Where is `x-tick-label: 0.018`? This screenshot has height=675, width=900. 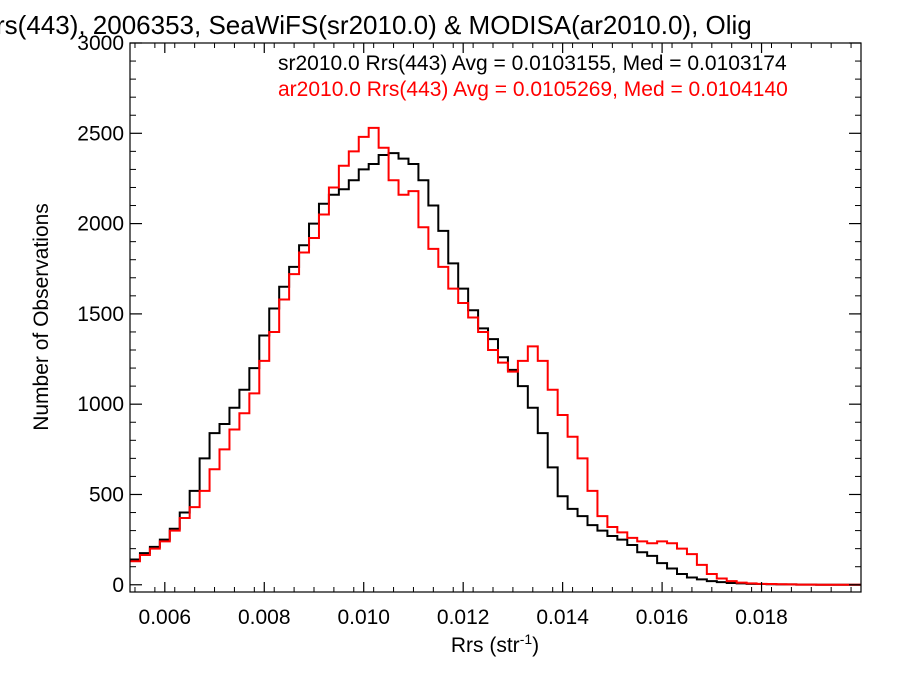
x-tick-label: 0.018 is located at coordinates (761, 617).